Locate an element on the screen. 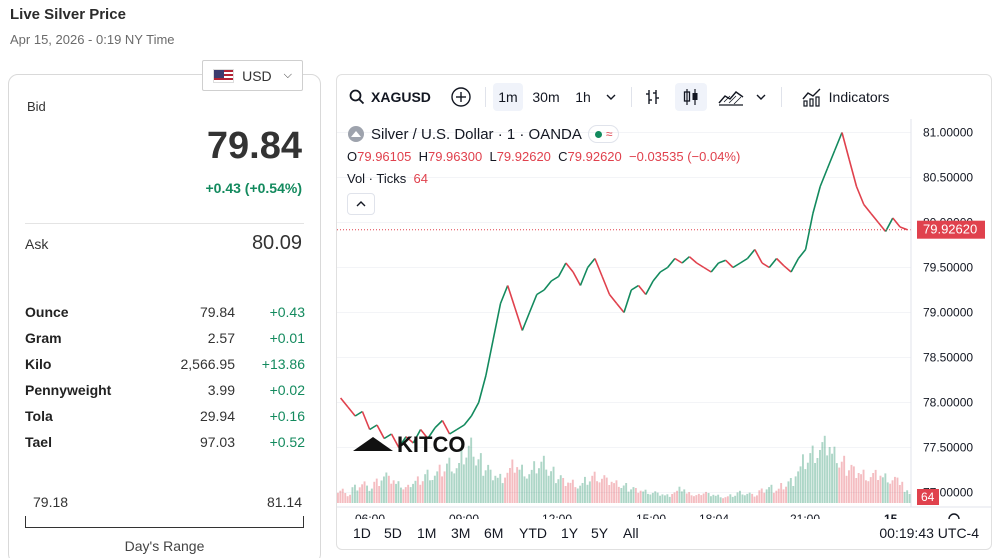 Image resolution: width=1000 pixels, height=558 pixels. unit-name: Pennyweight is located at coordinates (68, 390).